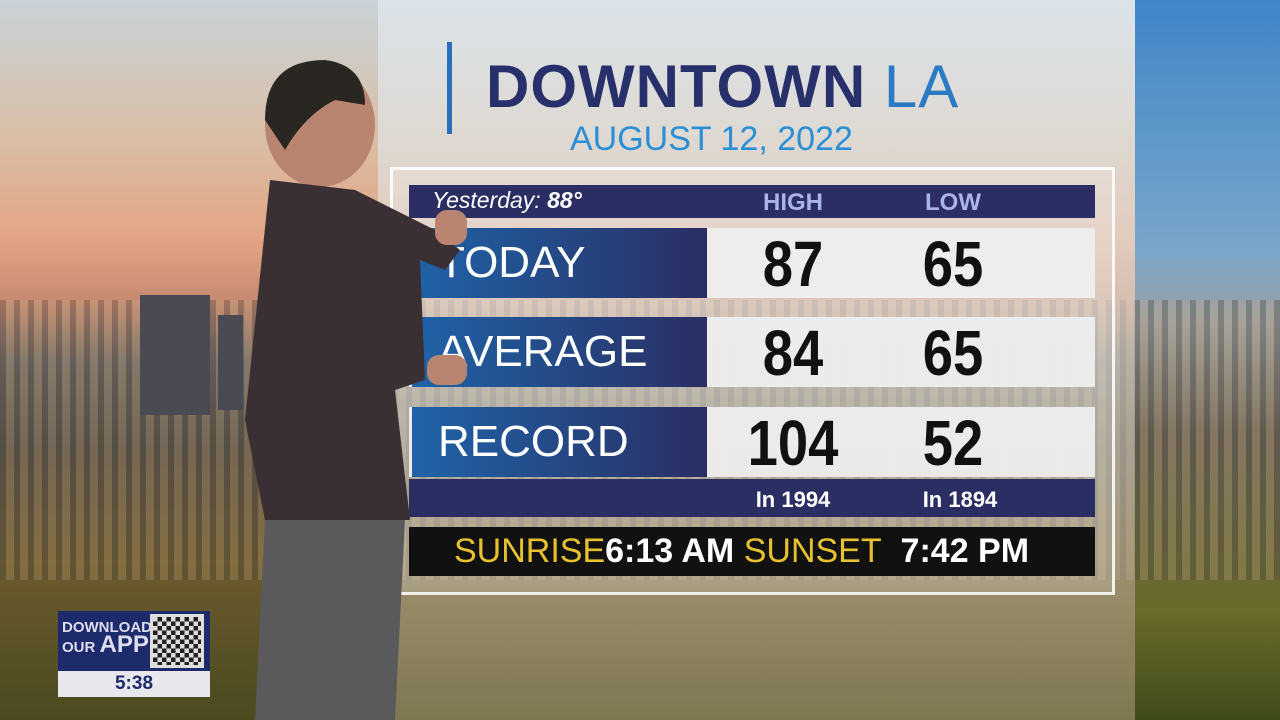  I want to click on table-header, so click(752, 201).